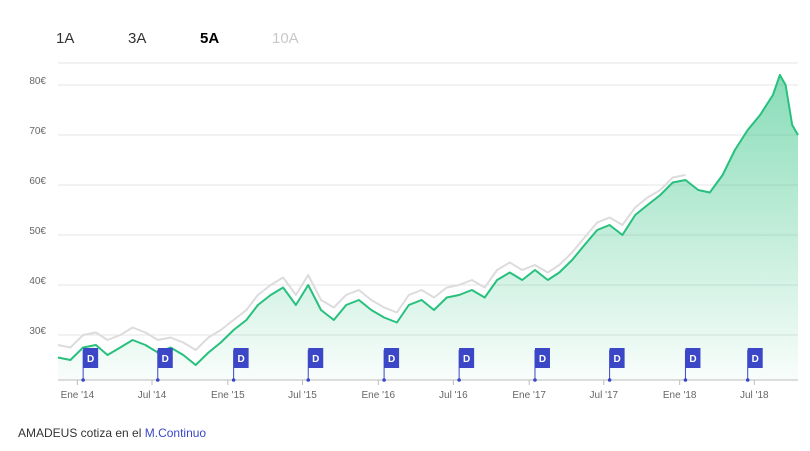 This screenshot has height=451, width=810. I want to click on y-tick-label: 60€, so click(37, 181).